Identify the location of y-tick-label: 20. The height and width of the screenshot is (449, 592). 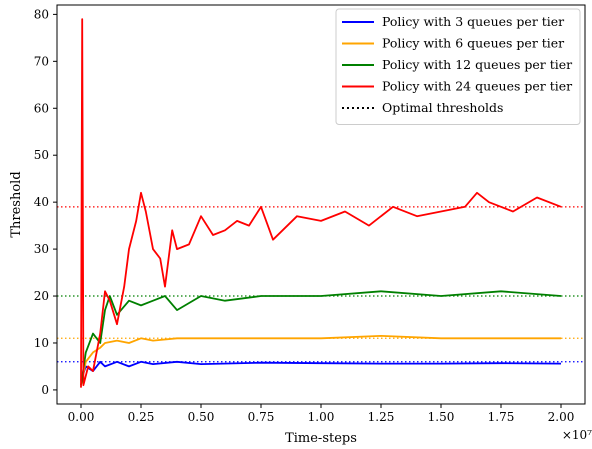
(41, 296).